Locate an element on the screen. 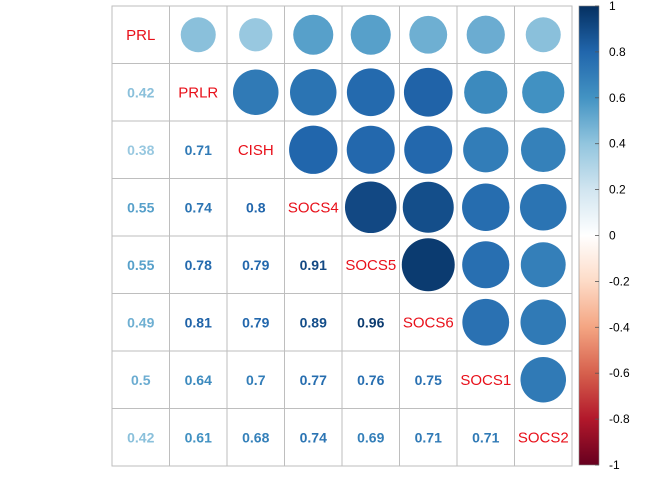 The width and height of the screenshot is (672, 480). corr-circle-prl-socs1 is located at coordinates (485, 34).